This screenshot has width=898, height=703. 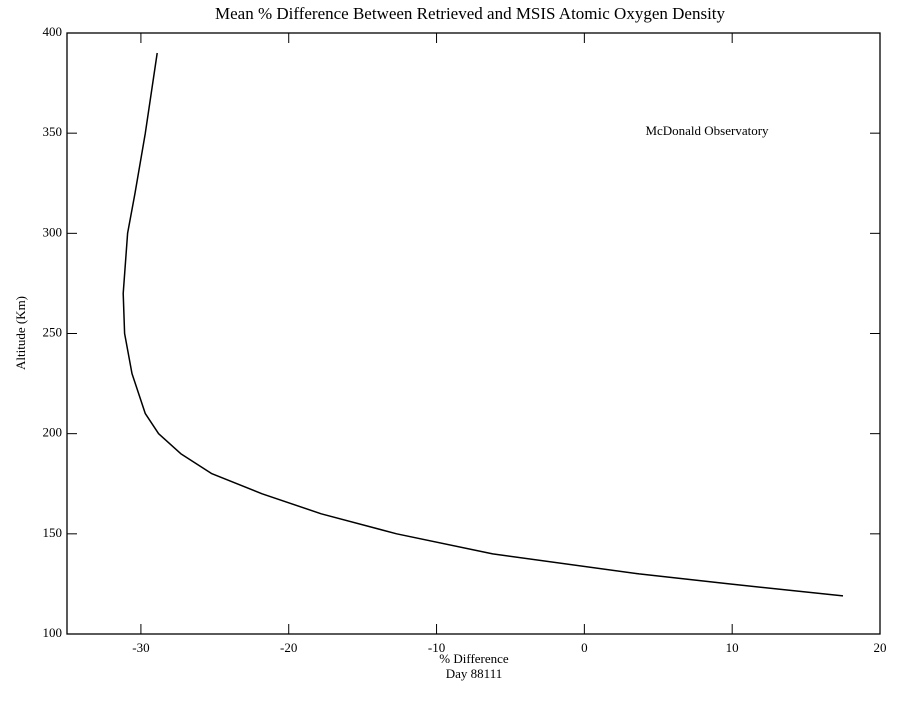 I want to click on x-tick-label: -30, so click(x=140, y=647).